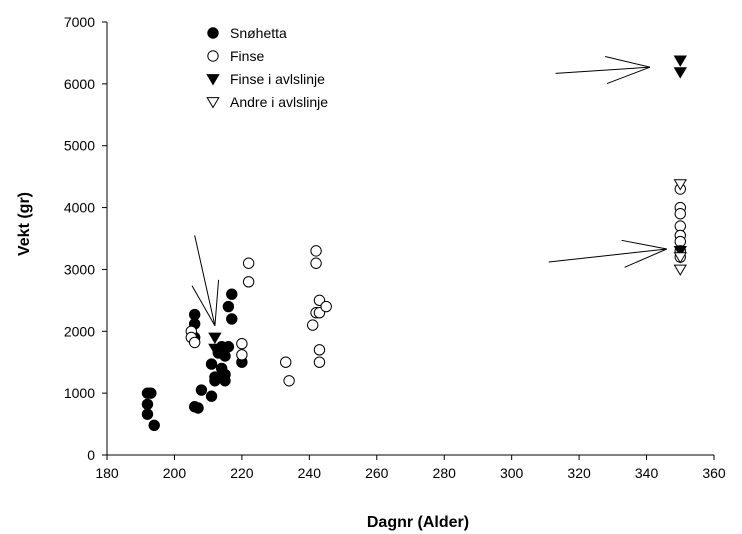 The width and height of the screenshot is (742, 534). I want to click on x-tick-label: 240, so click(310, 473).